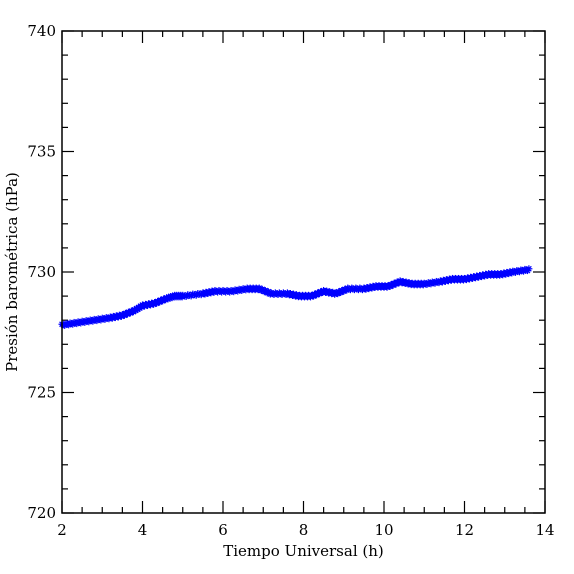  Describe the element at coordinates (12, 272) in the screenshot. I see `y-axis-title: Presión barométrica (hPa)` at that location.